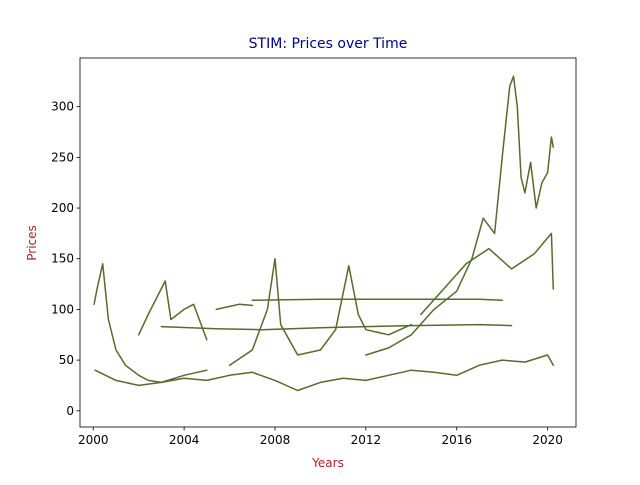 The image size is (640, 485). I want to click on y-tick-label: 50, so click(66, 360).